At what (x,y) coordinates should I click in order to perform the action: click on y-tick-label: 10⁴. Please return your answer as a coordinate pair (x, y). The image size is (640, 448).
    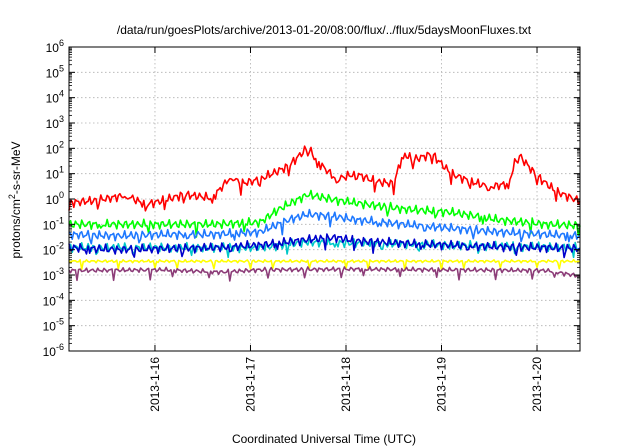
    Looking at the image, I should click on (55, 97).